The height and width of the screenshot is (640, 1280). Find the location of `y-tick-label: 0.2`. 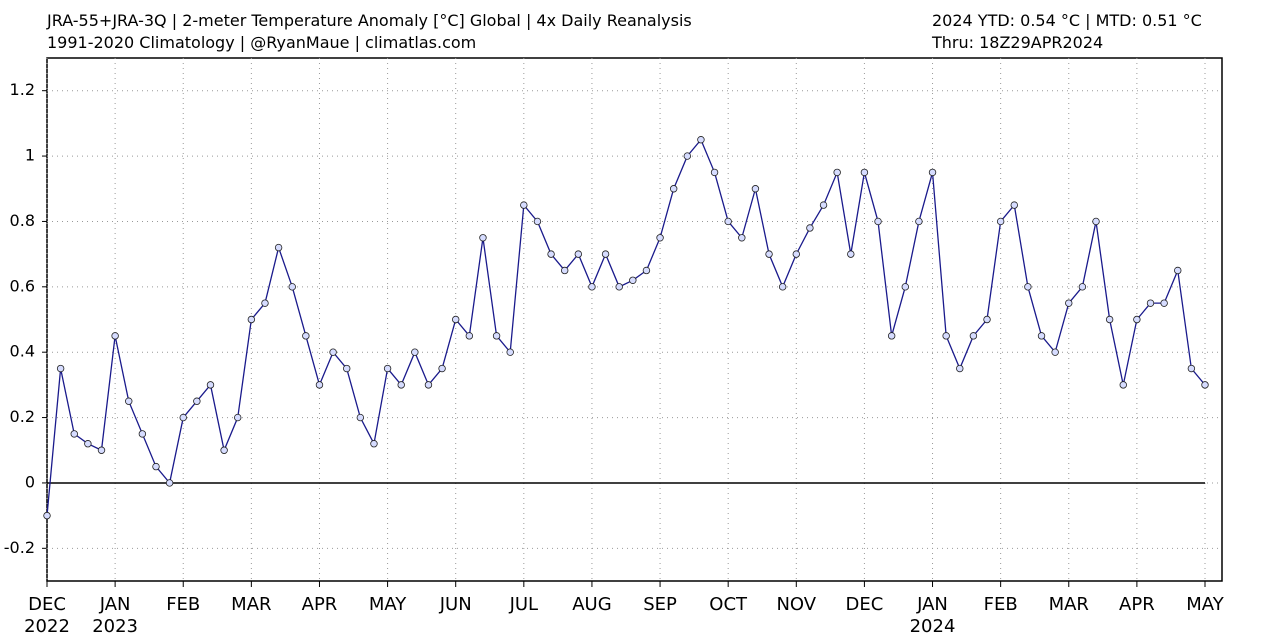

y-tick-label: 0.2 is located at coordinates (22, 416).